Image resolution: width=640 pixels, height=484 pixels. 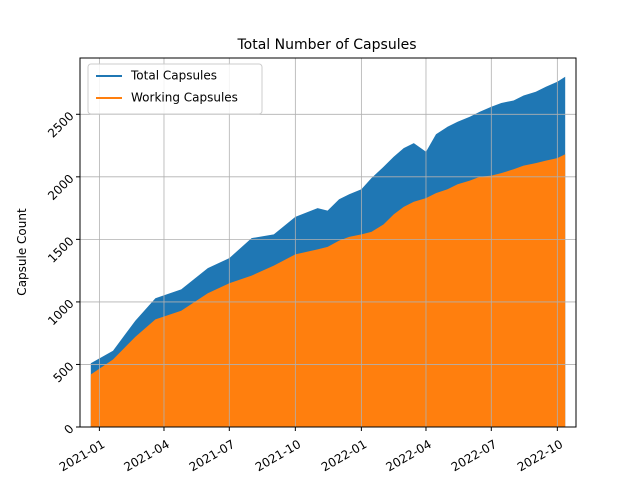 What do you see at coordinates (327, 45) in the screenshot?
I see `chart-title: Total Number of Capsules` at bounding box center [327, 45].